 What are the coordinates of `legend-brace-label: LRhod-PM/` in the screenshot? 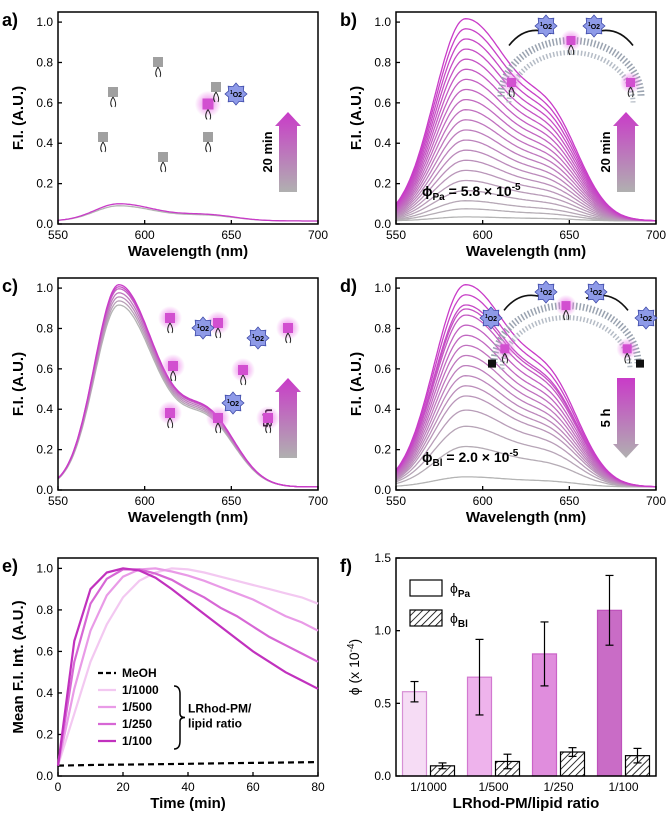 It's located at (220, 709).